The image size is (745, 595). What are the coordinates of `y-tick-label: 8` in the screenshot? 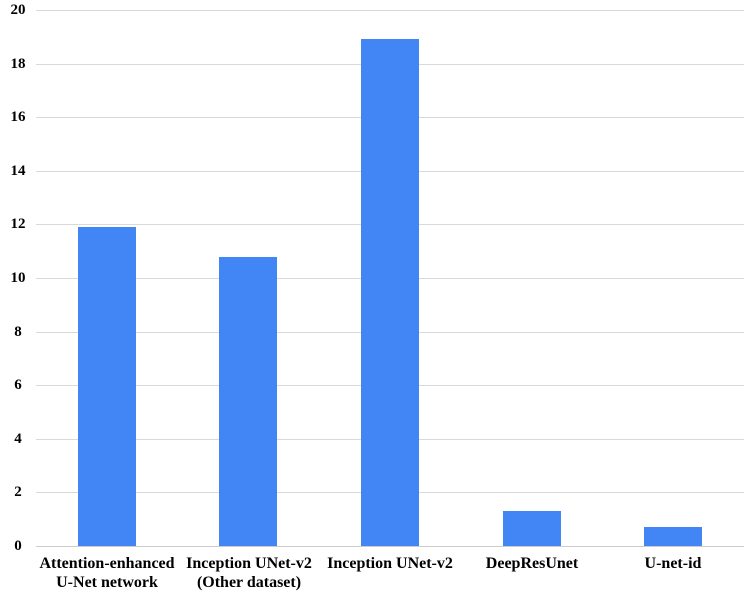 It's located at (18, 332).